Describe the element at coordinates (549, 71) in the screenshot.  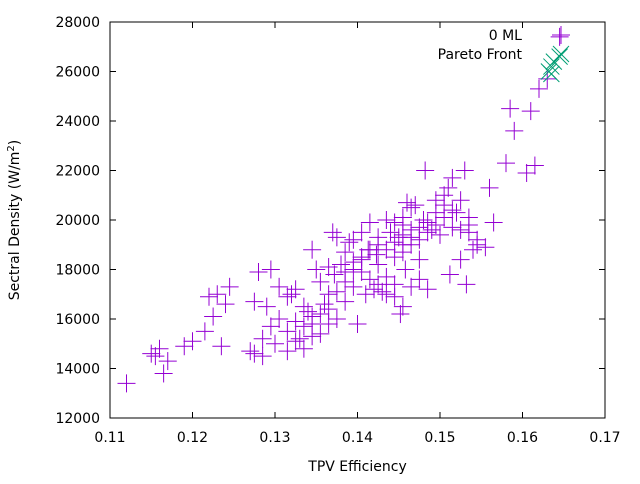
I see `data-point-pareto` at that location.